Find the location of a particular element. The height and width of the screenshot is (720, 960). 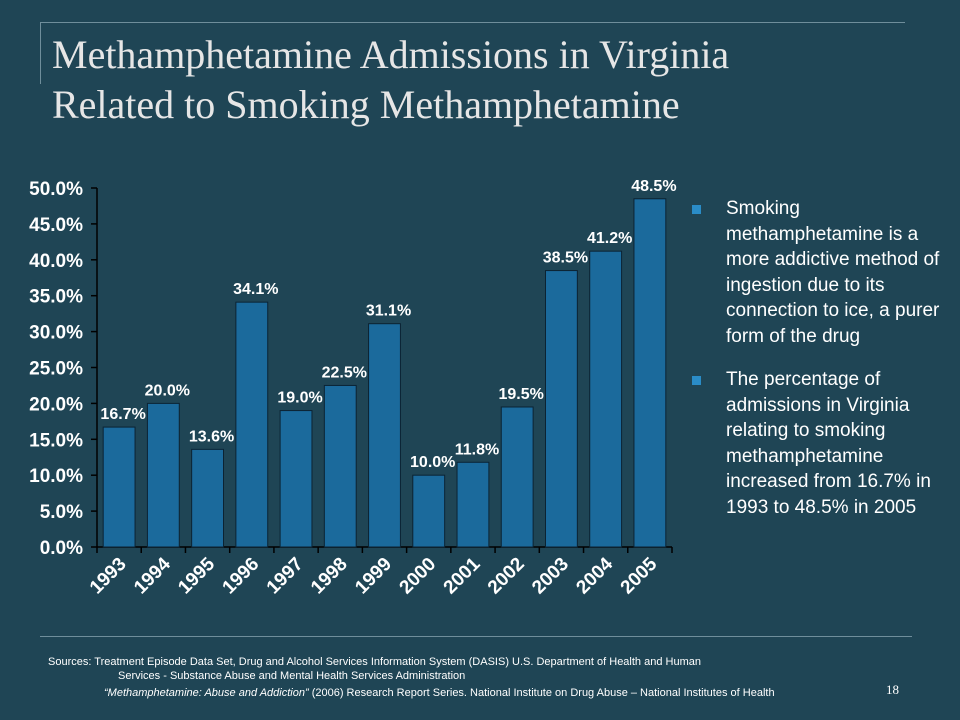

bar-2001 is located at coordinates (473, 504).